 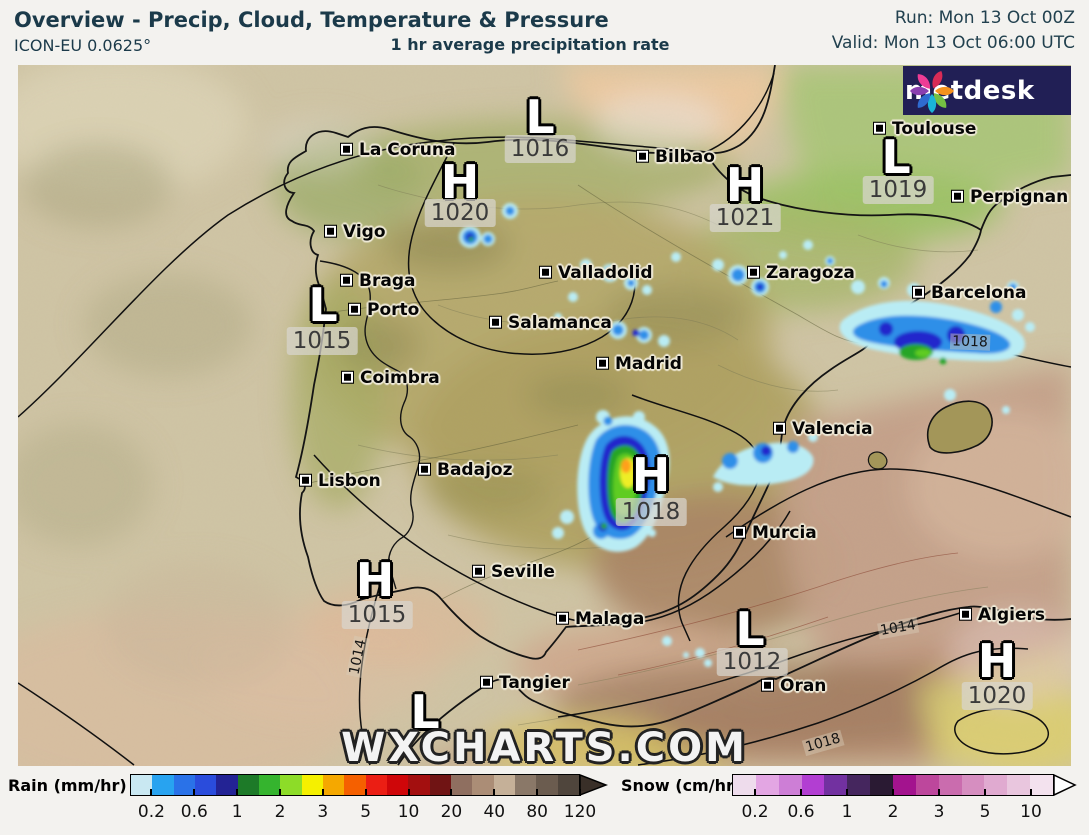 What do you see at coordinates (1019, 196) in the screenshot?
I see `city-label: Perpignan` at bounding box center [1019, 196].